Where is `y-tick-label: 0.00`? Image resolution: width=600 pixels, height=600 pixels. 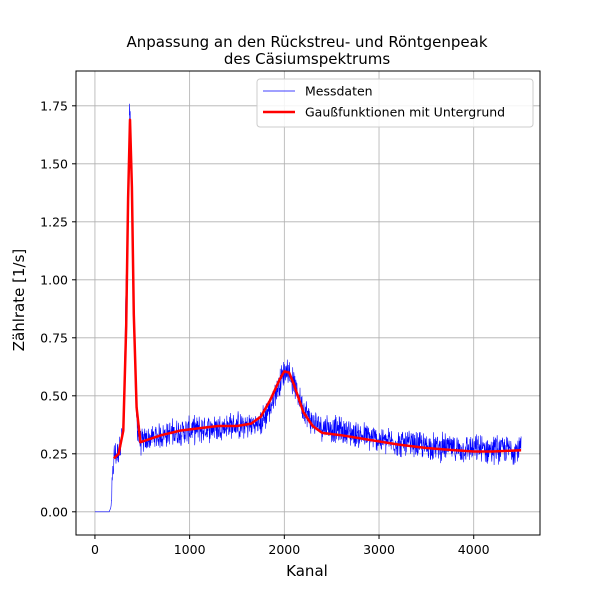
y-tick-label: 0.00 is located at coordinates (54, 511).